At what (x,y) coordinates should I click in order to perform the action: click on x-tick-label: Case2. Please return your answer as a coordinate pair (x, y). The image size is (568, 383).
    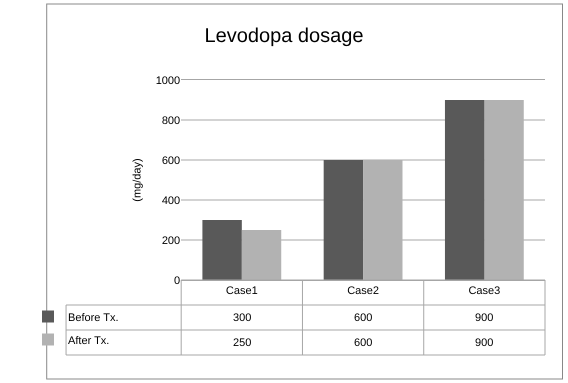
    Looking at the image, I should click on (363, 291).